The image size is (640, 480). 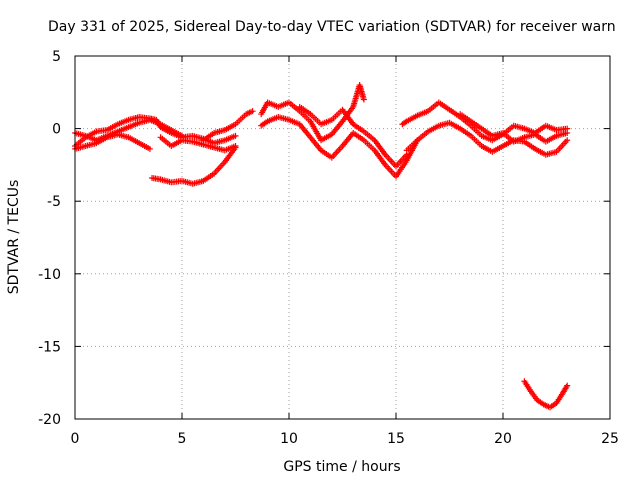 What do you see at coordinates (49, 420) in the screenshot?
I see `y-tick-label: -20` at bounding box center [49, 420].